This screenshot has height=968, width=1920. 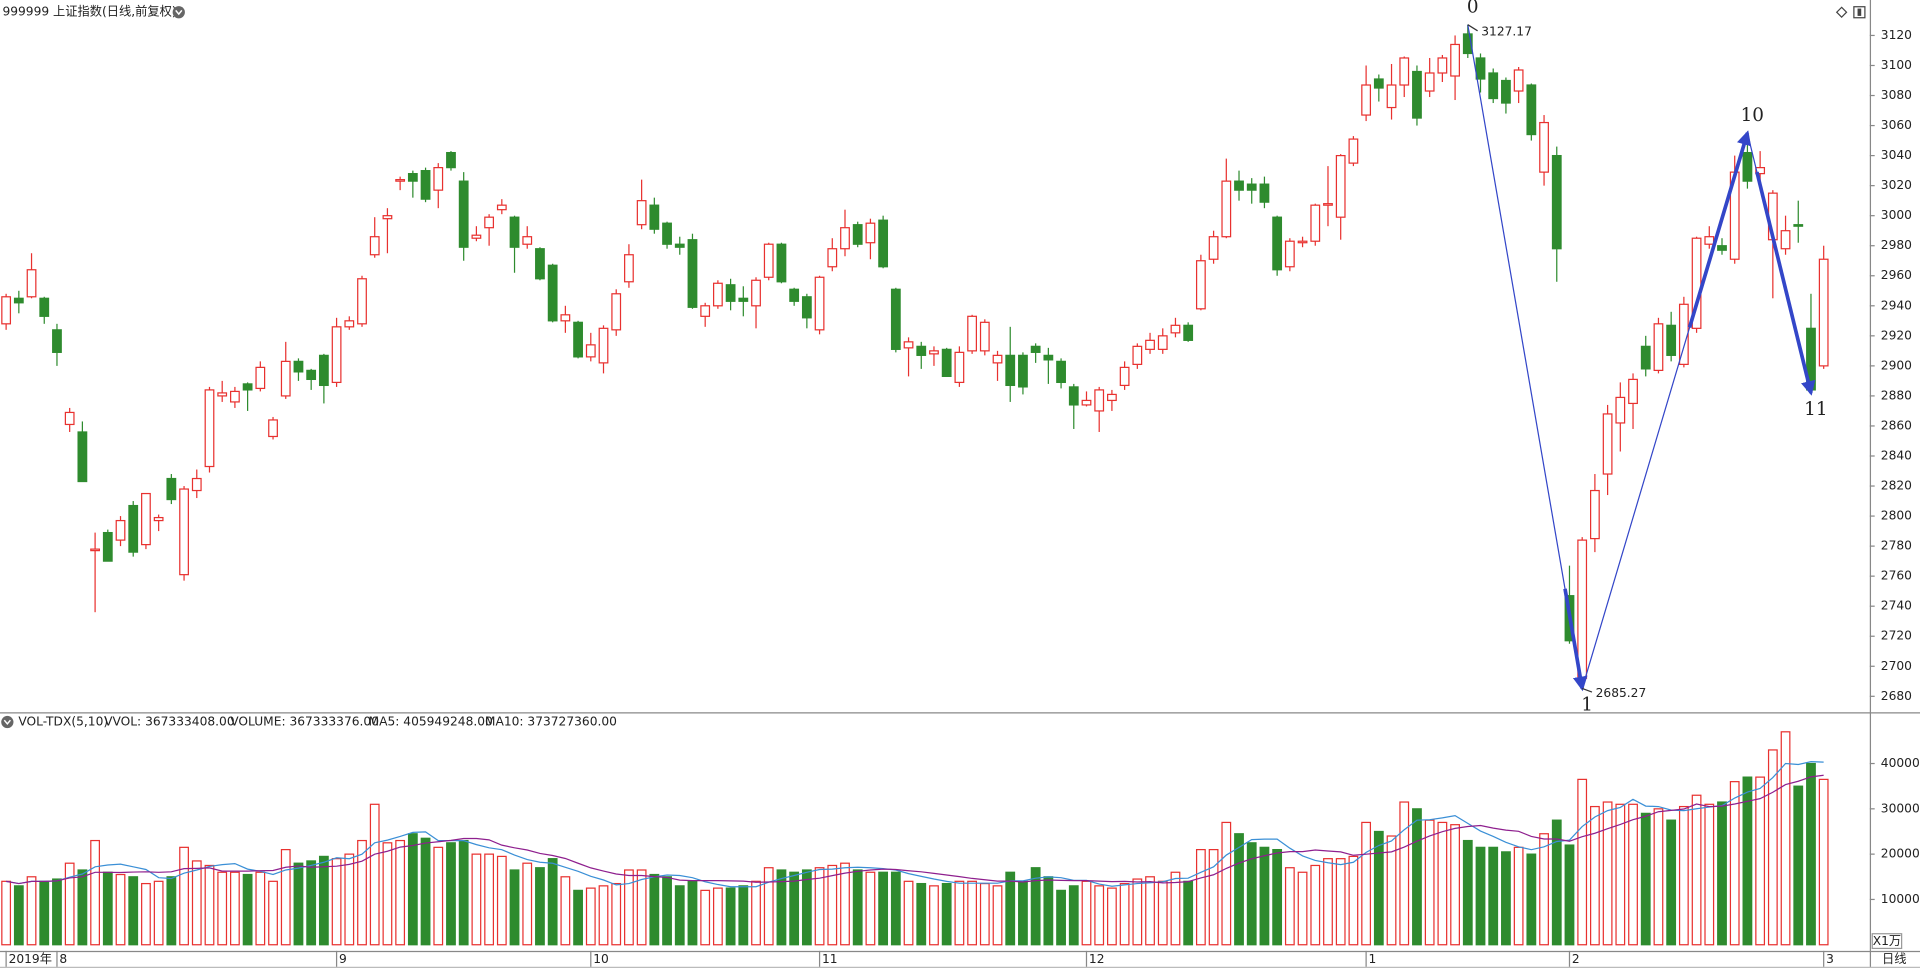 What do you see at coordinates (1859, 12) in the screenshot?
I see `panel-button` at bounding box center [1859, 12].